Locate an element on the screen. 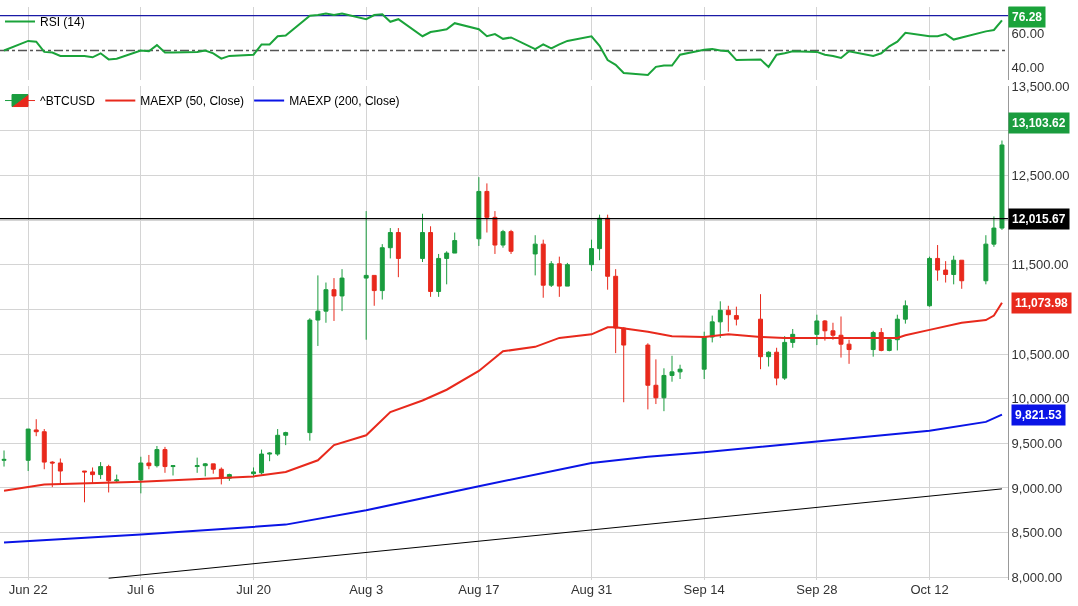 This screenshot has height=606, width=1078. legend-label: MAEXP (200, Close) is located at coordinates (344, 101).